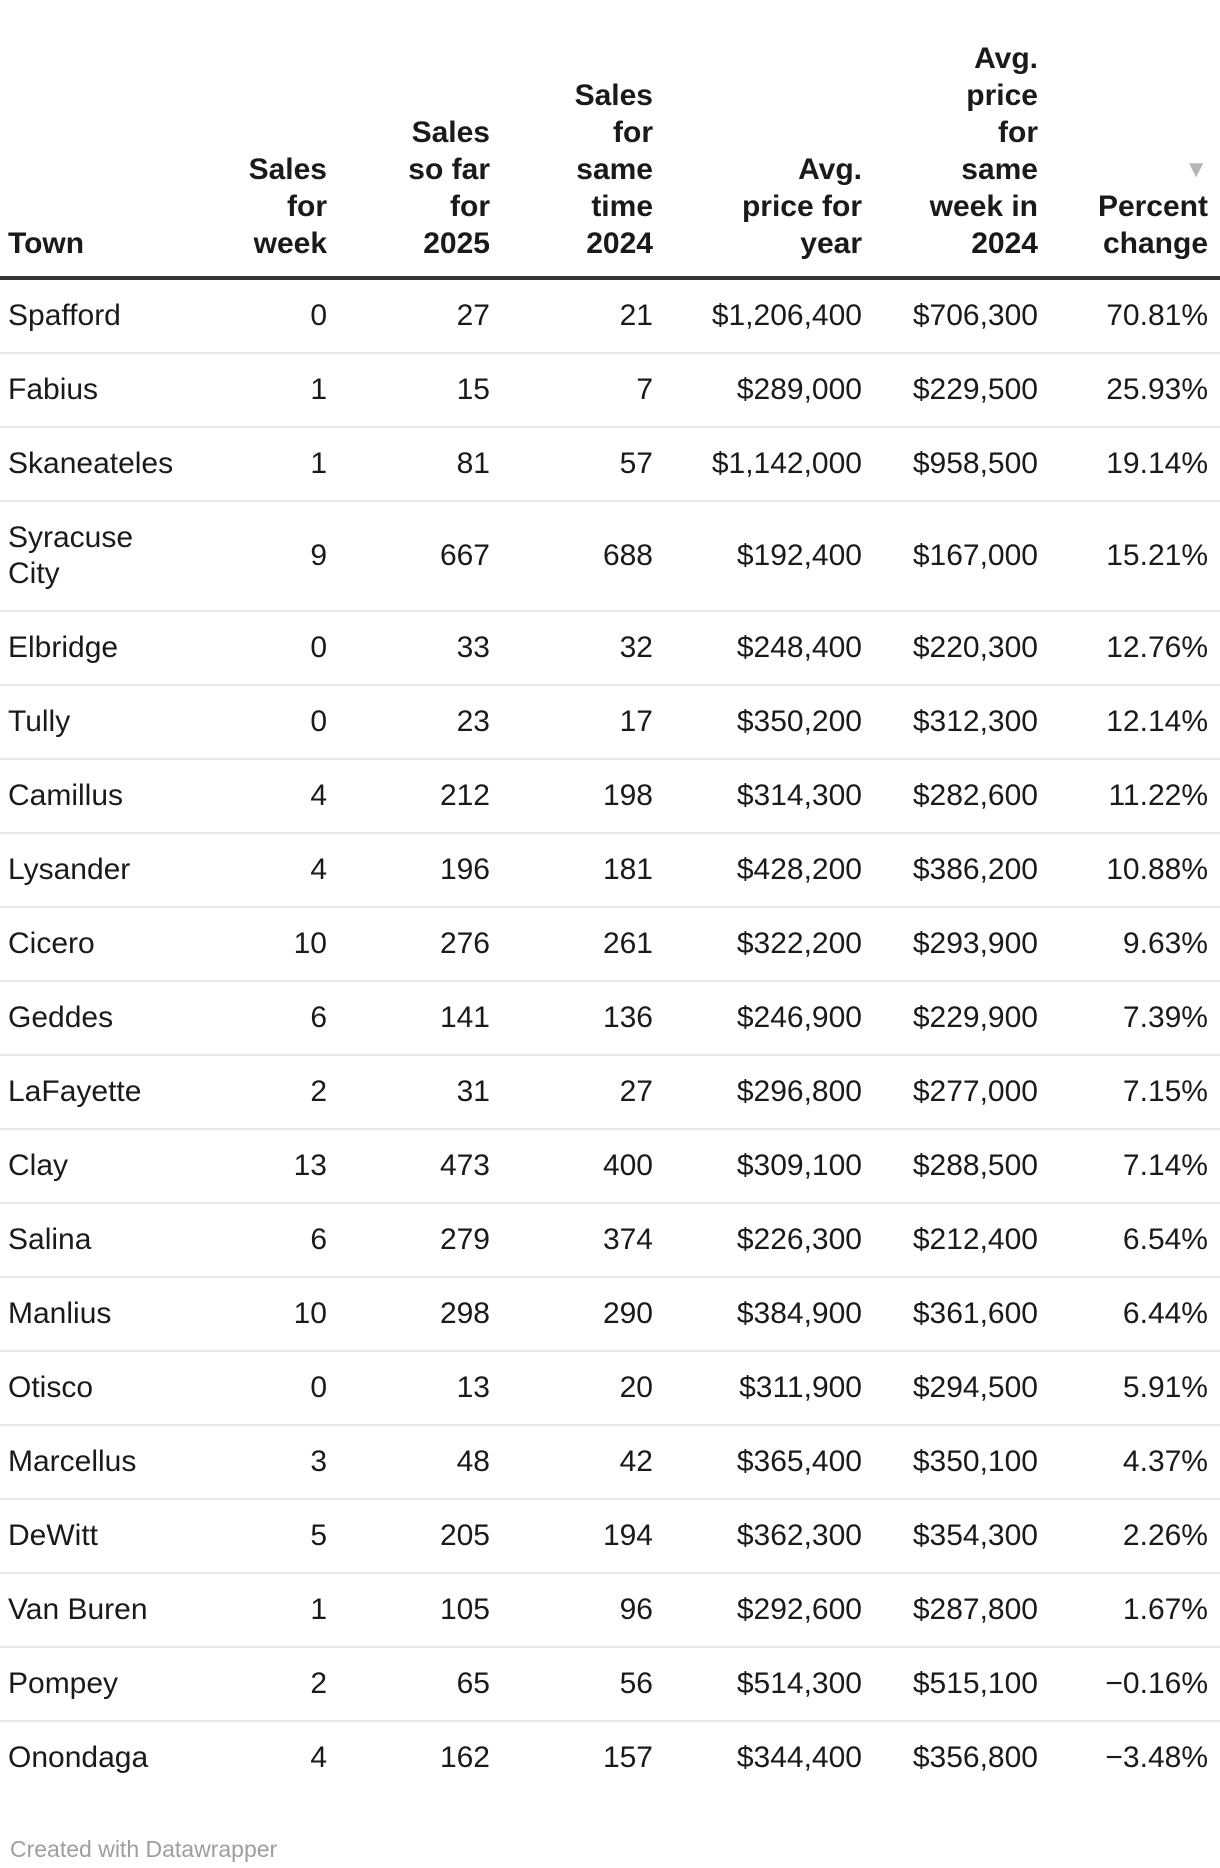 This screenshot has height=1868, width=1220. I want to click on sales-same-time-2024-cell: 261, so click(571, 944).